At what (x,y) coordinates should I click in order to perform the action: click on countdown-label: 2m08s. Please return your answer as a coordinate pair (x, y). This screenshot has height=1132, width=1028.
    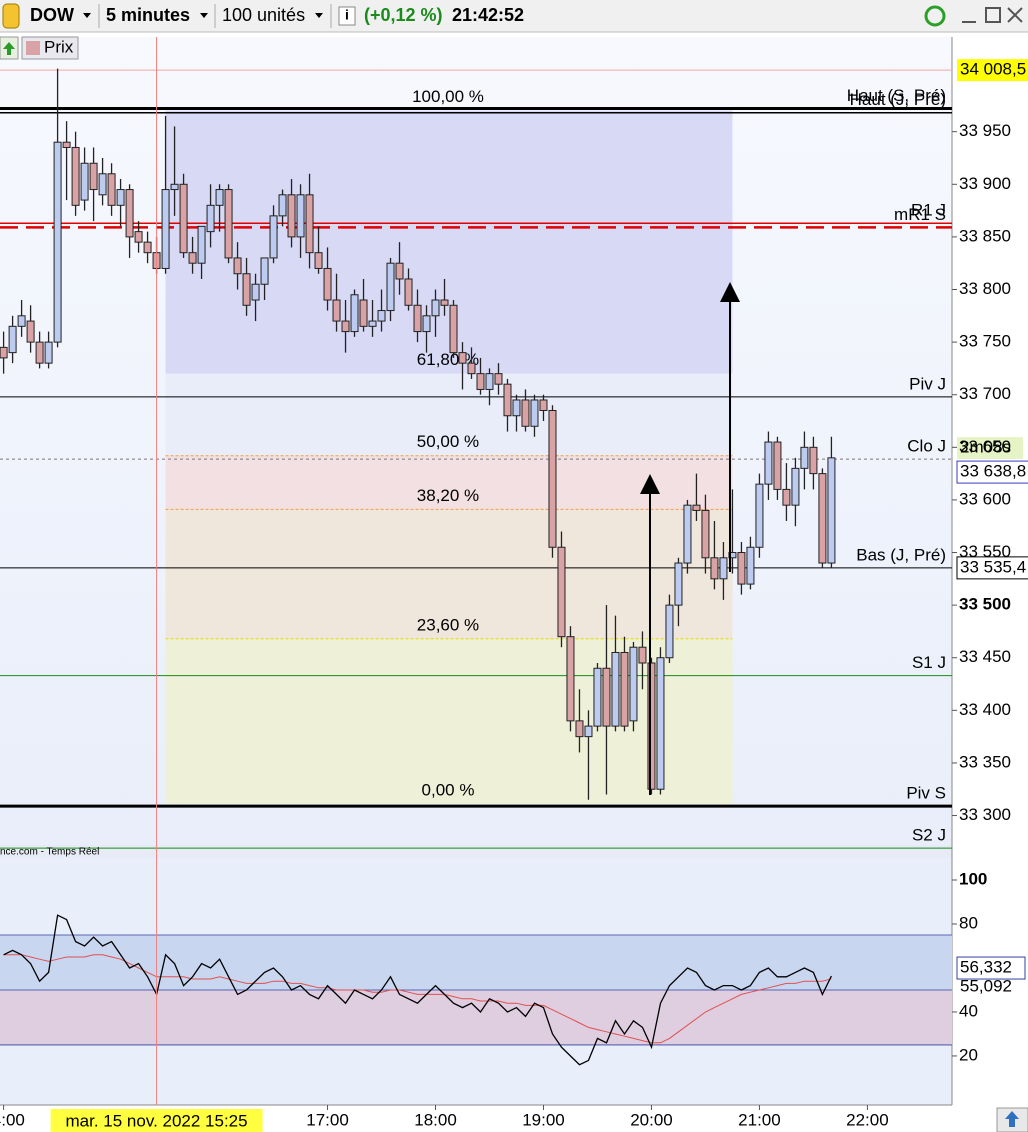
    Looking at the image, I should click on (985, 447).